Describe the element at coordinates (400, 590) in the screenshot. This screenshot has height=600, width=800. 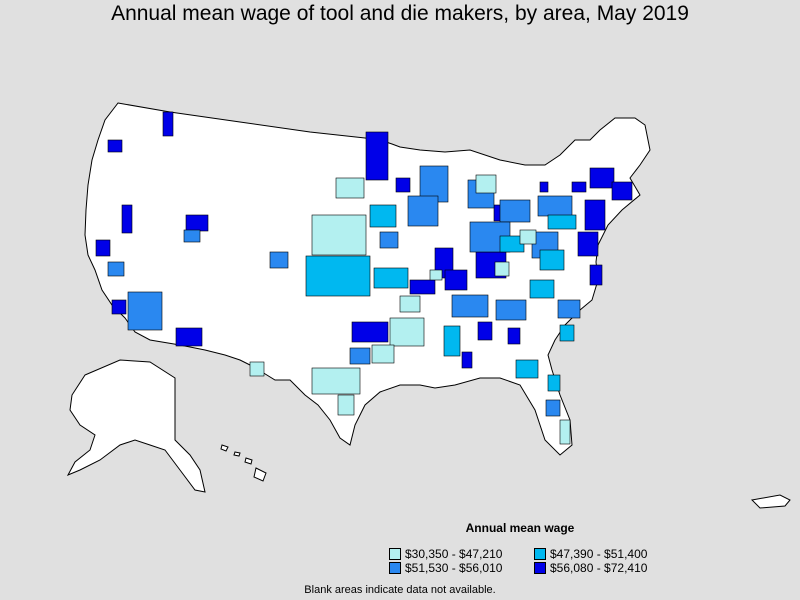
I see `footnote: Blank areas indicate data not available.` at that location.